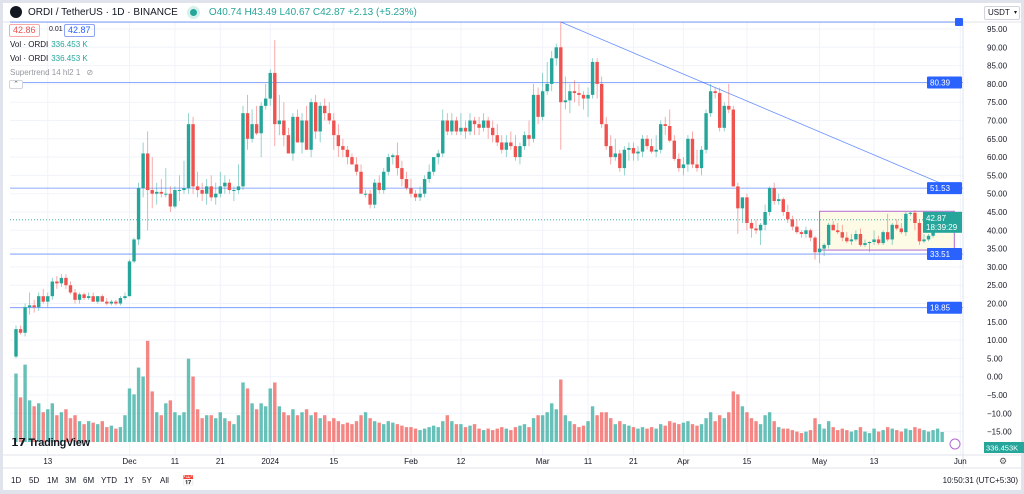 The width and height of the screenshot is (1024, 494). Describe the element at coordinates (49, 44) in the screenshot. I see `volume-legend: Vol · ORDI 336.453 K` at that location.